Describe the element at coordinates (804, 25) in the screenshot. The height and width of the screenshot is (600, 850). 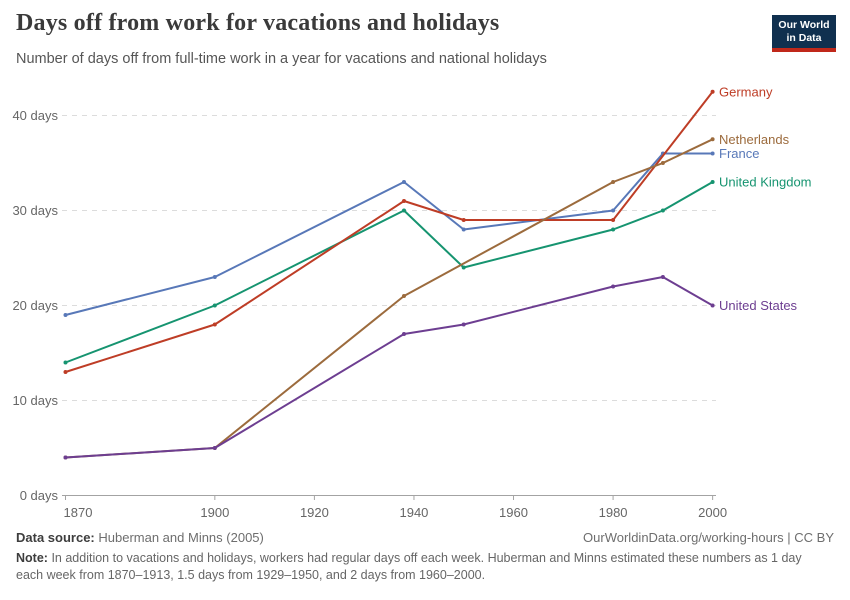
I see `owid-logo-line1: Our World` at that location.